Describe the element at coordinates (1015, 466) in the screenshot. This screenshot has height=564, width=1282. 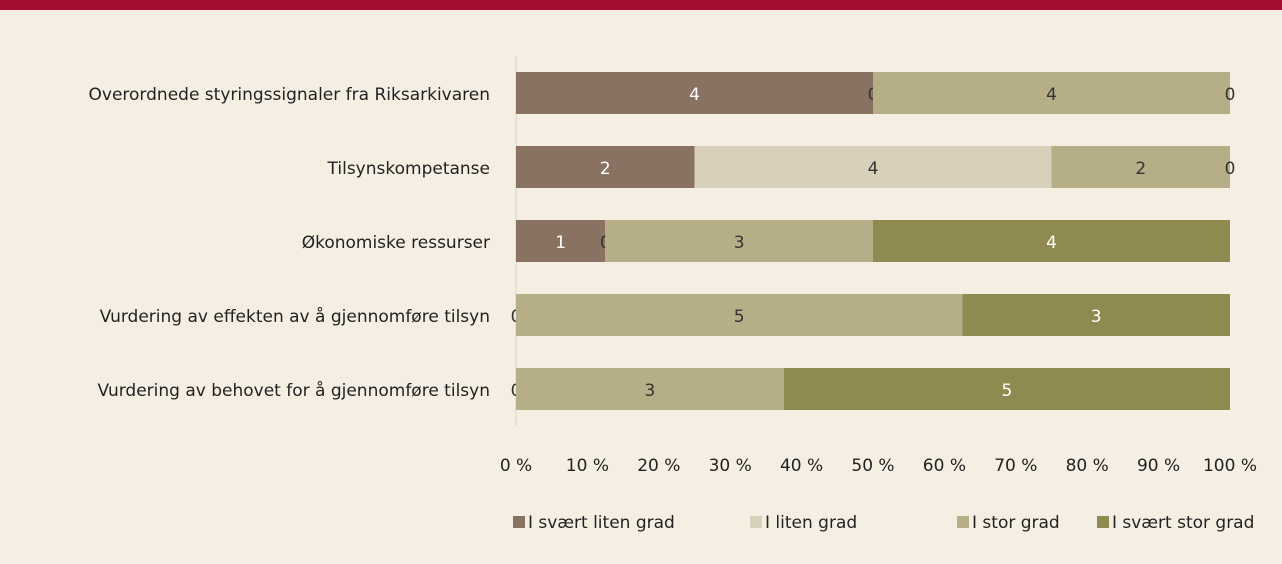
I see `x-tick-label: 70 %` at that location.